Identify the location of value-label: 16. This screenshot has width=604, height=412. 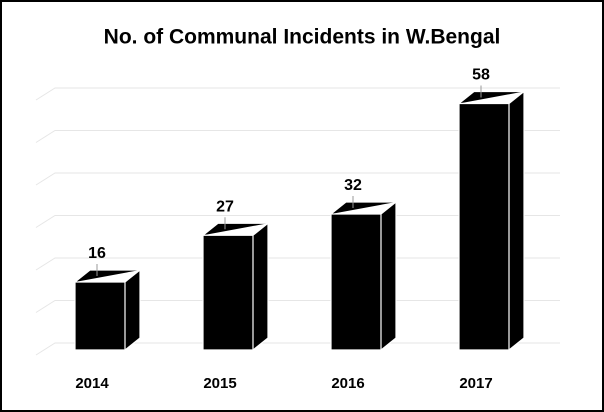
(97, 253).